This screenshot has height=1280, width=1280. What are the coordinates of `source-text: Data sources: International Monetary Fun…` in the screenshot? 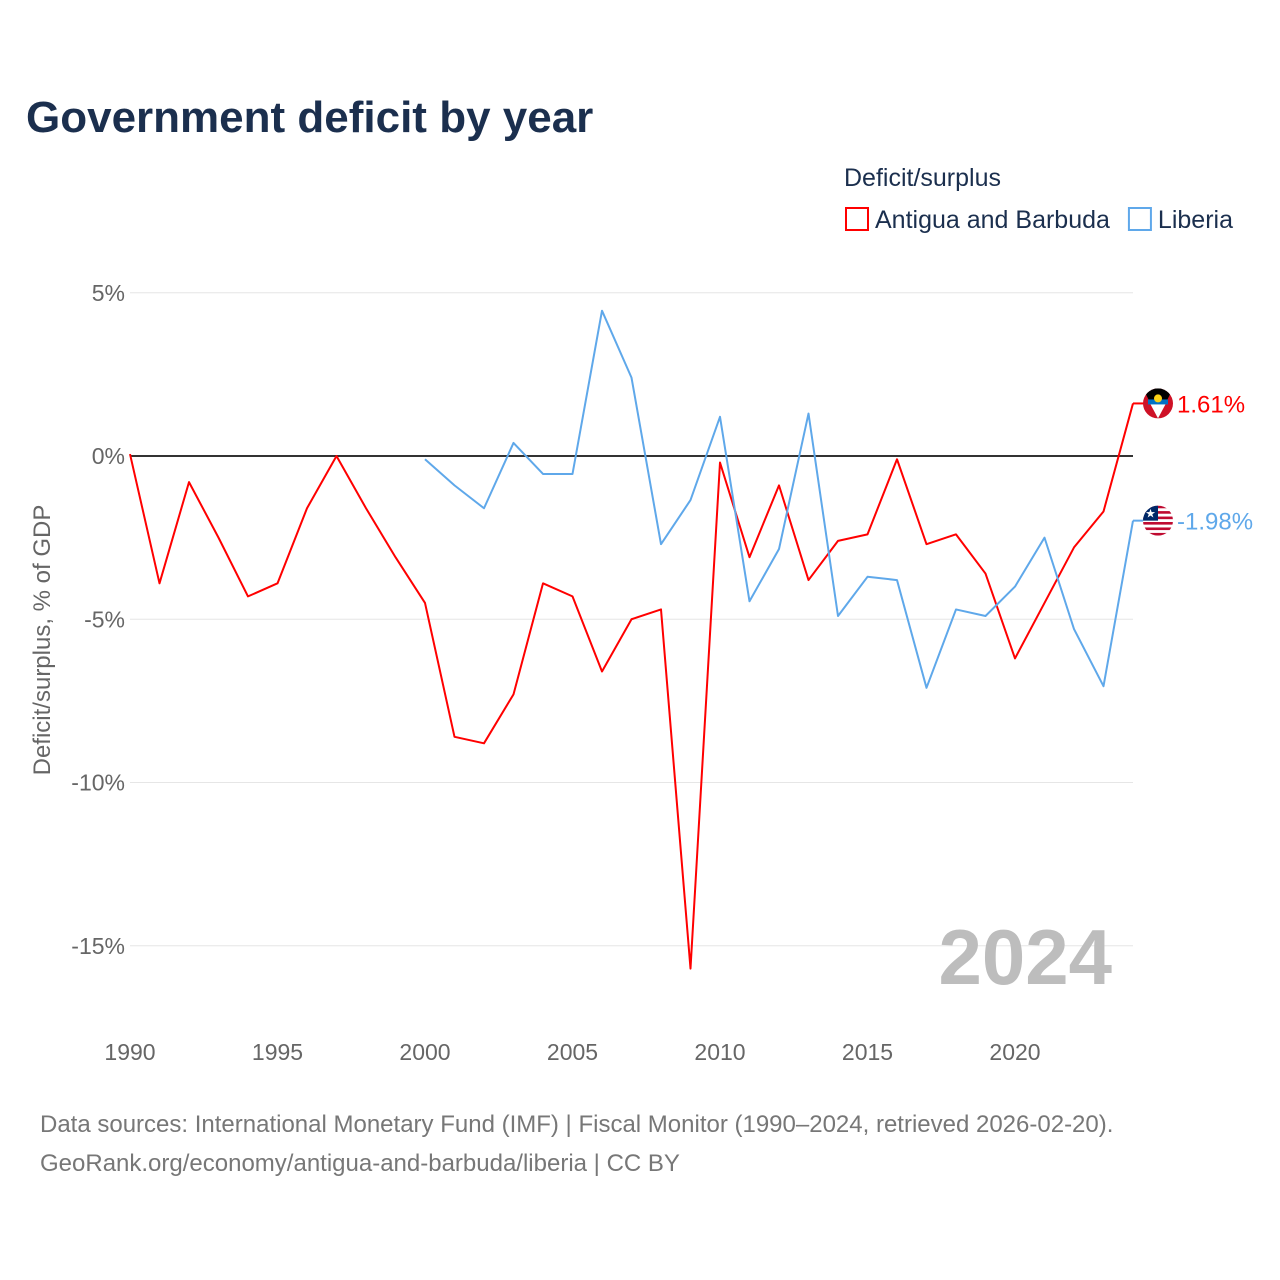 It's located at (576, 1124).